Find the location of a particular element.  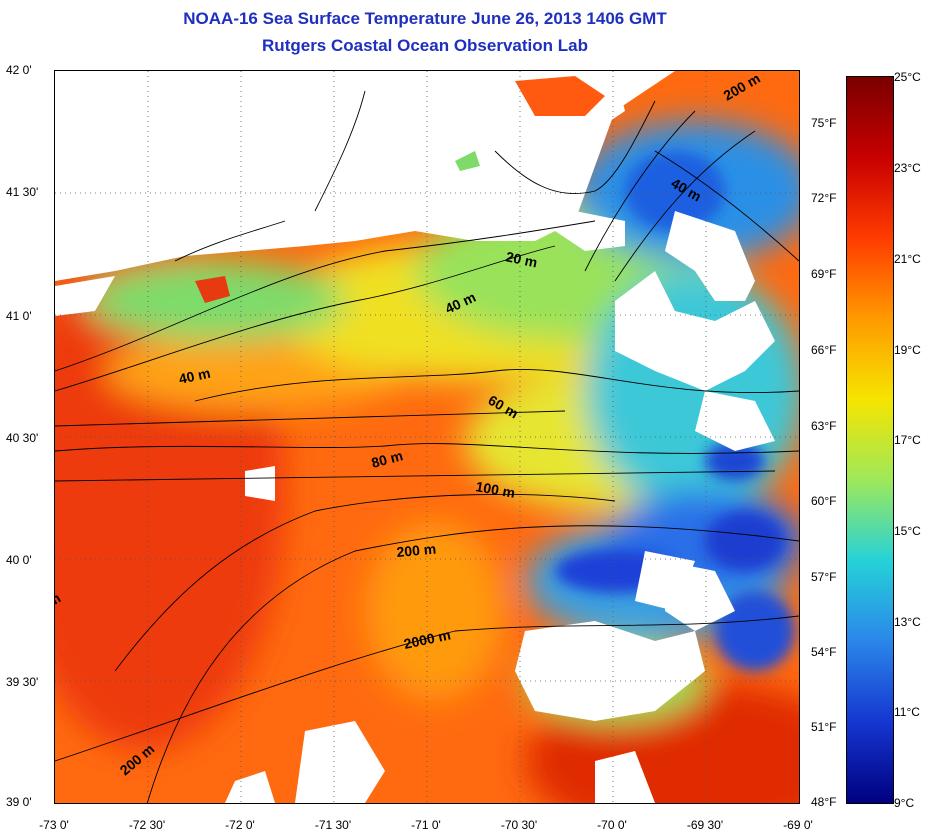

fahrenheit-label: 66°F is located at coordinates (824, 350).